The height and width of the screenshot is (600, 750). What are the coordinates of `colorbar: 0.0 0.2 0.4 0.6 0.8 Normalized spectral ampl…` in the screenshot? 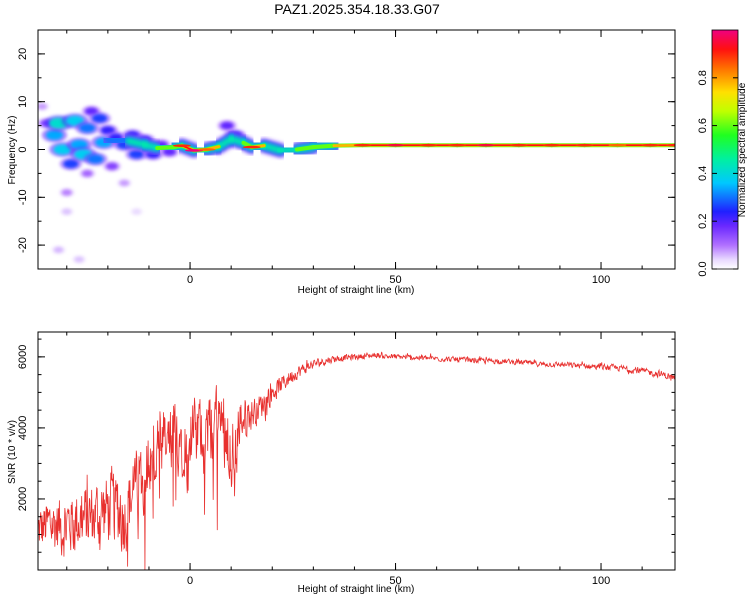 It's located at (722, 153).